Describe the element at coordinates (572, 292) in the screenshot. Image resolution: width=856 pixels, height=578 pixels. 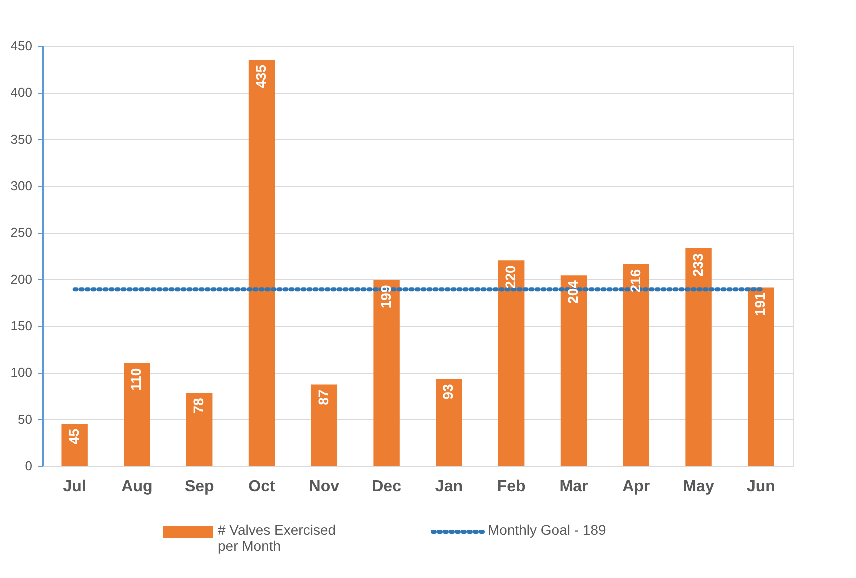
I see `data-label: 204` at that location.